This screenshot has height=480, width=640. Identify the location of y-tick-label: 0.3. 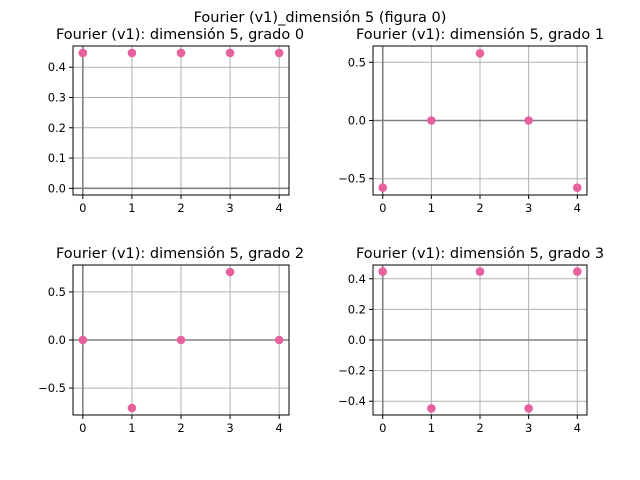
(57, 97).